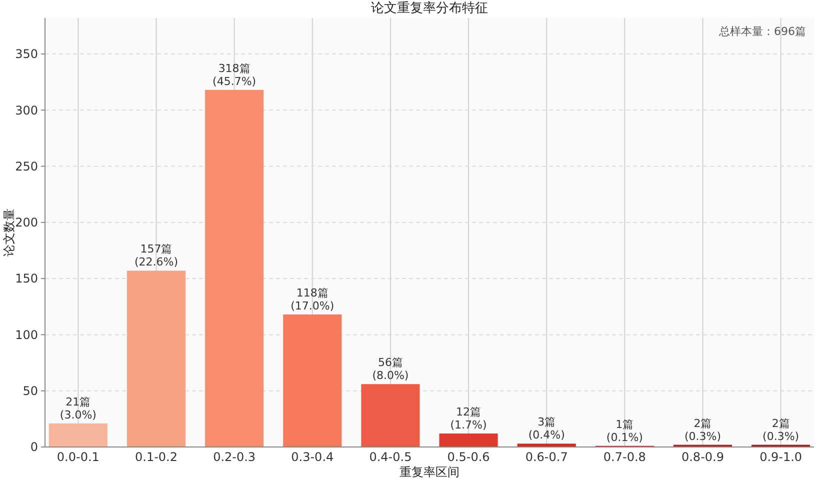 This screenshot has width=824, height=479. I want to click on x-tick-label: 0.8-0.9, so click(703, 457).